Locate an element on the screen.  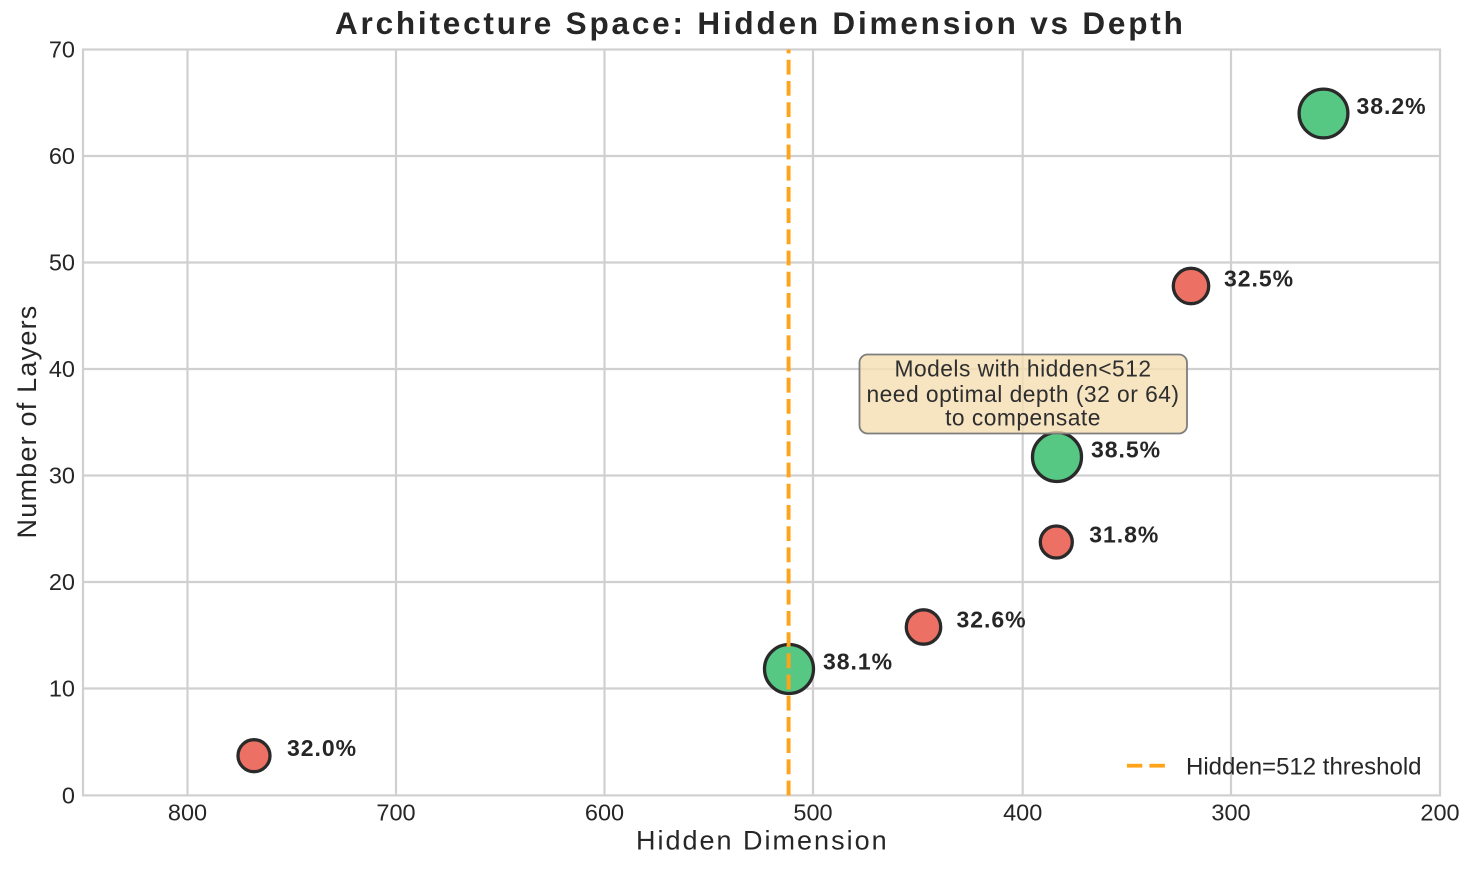
svg-text: to compensate is located at coordinates (1023, 417).